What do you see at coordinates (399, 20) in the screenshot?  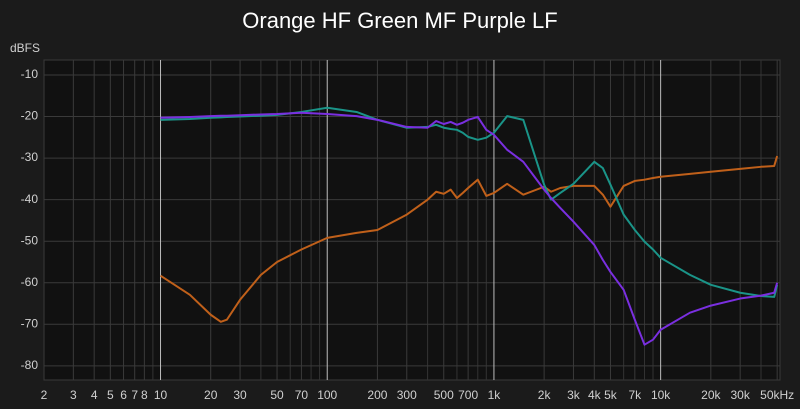 I see `chart-title: Orange HF Green MF Purple LF` at bounding box center [399, 20].